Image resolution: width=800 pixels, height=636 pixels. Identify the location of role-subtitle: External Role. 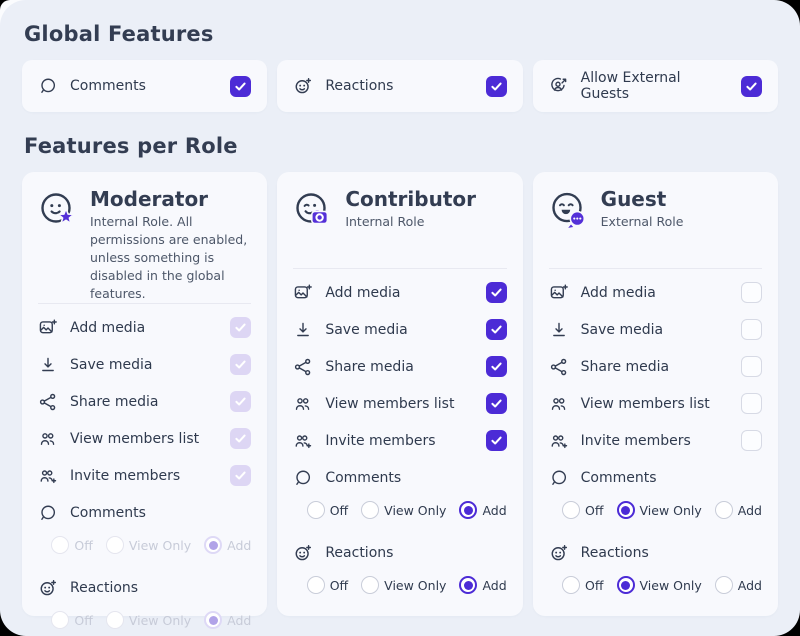
(642, 221).